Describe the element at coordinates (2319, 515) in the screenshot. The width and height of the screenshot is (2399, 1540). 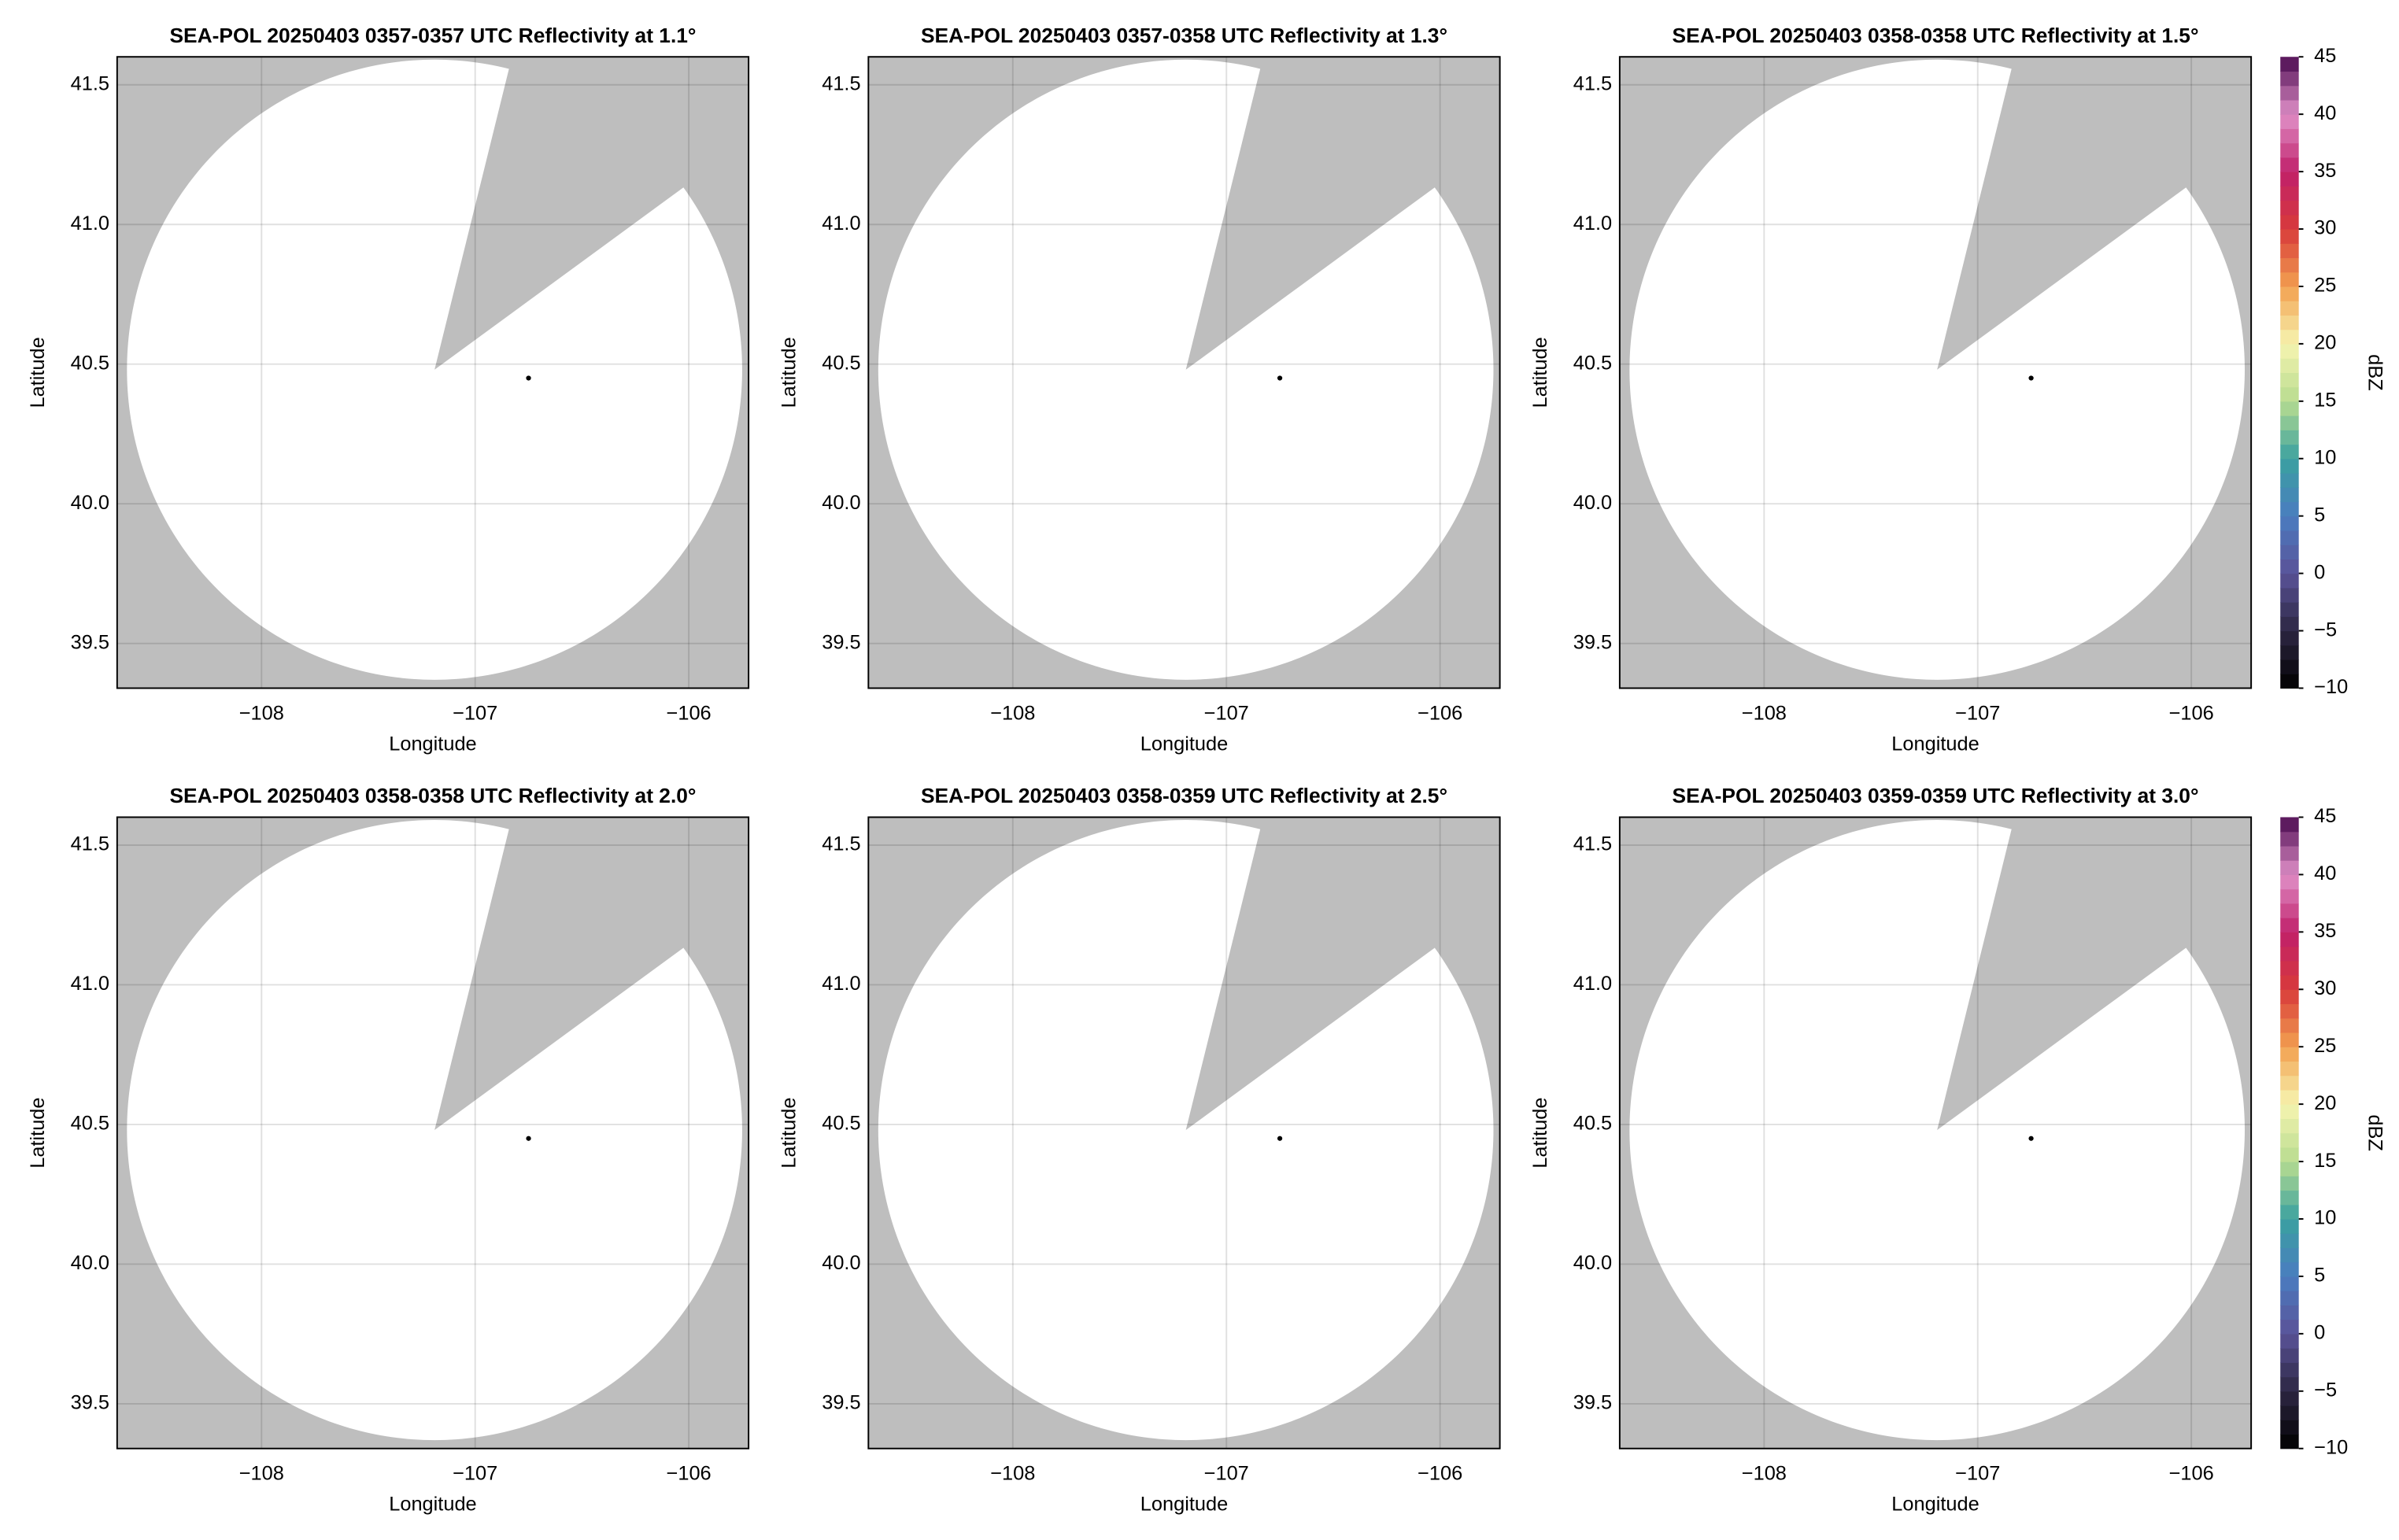
I see `colorbar-tick-label: 5` at that location.